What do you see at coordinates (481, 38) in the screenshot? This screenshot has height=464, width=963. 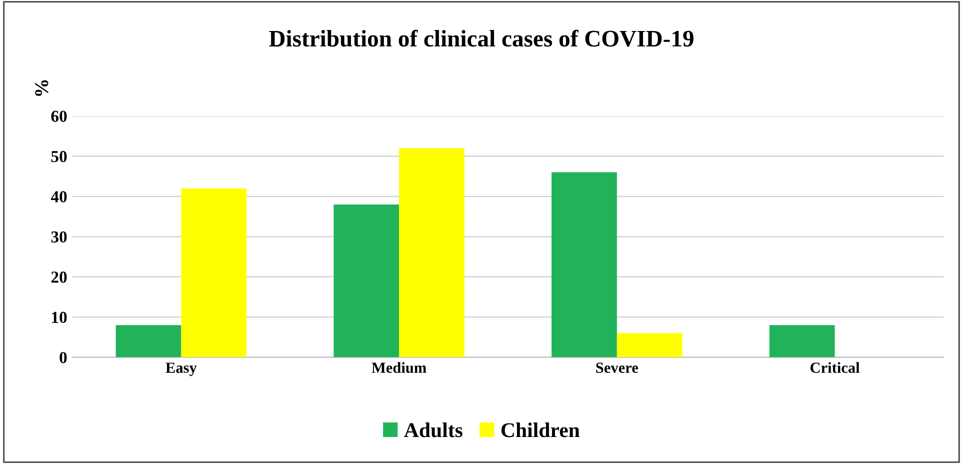 I see `chart-title: Distribution of clinical cases of COVID-19` at bounding box center [481, 38].